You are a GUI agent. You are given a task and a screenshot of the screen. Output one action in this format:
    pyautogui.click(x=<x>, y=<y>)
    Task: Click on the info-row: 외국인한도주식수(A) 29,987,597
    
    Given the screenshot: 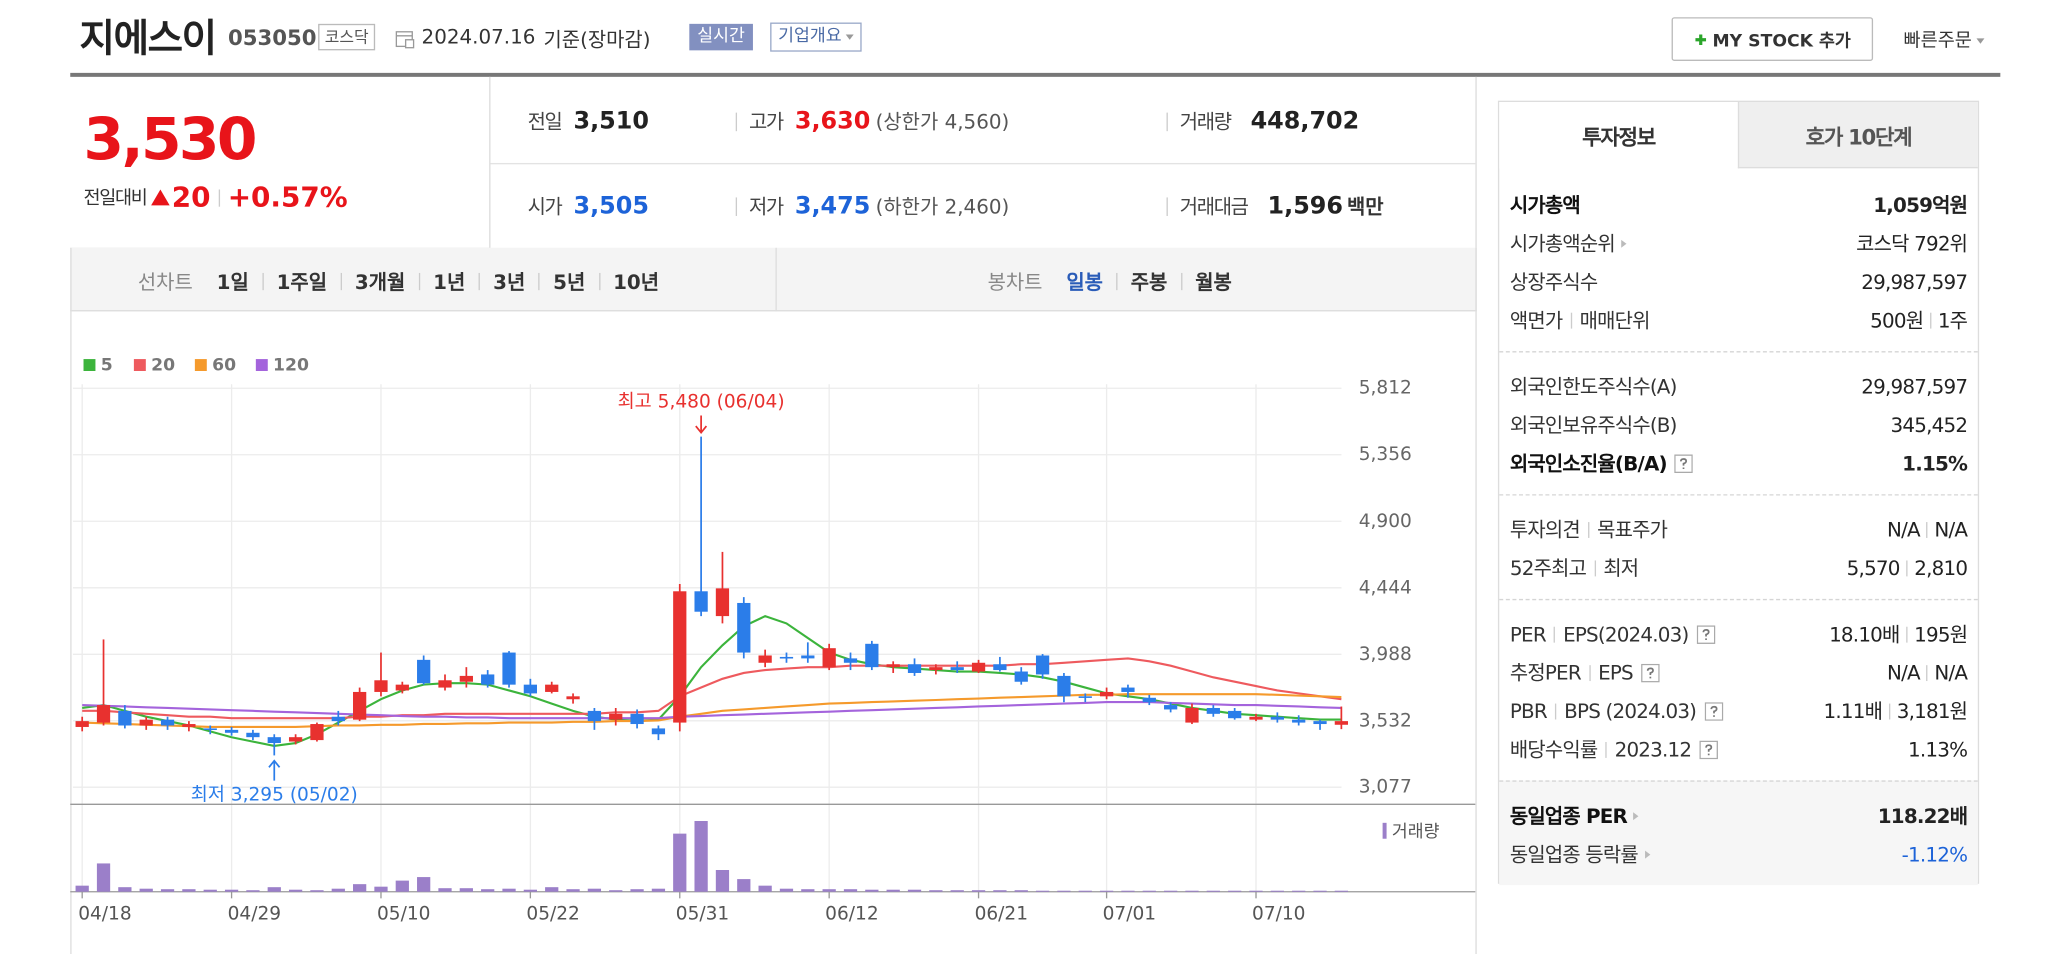 What is the action you would take?
    pyautogui.click(x=1738, y=386)
    